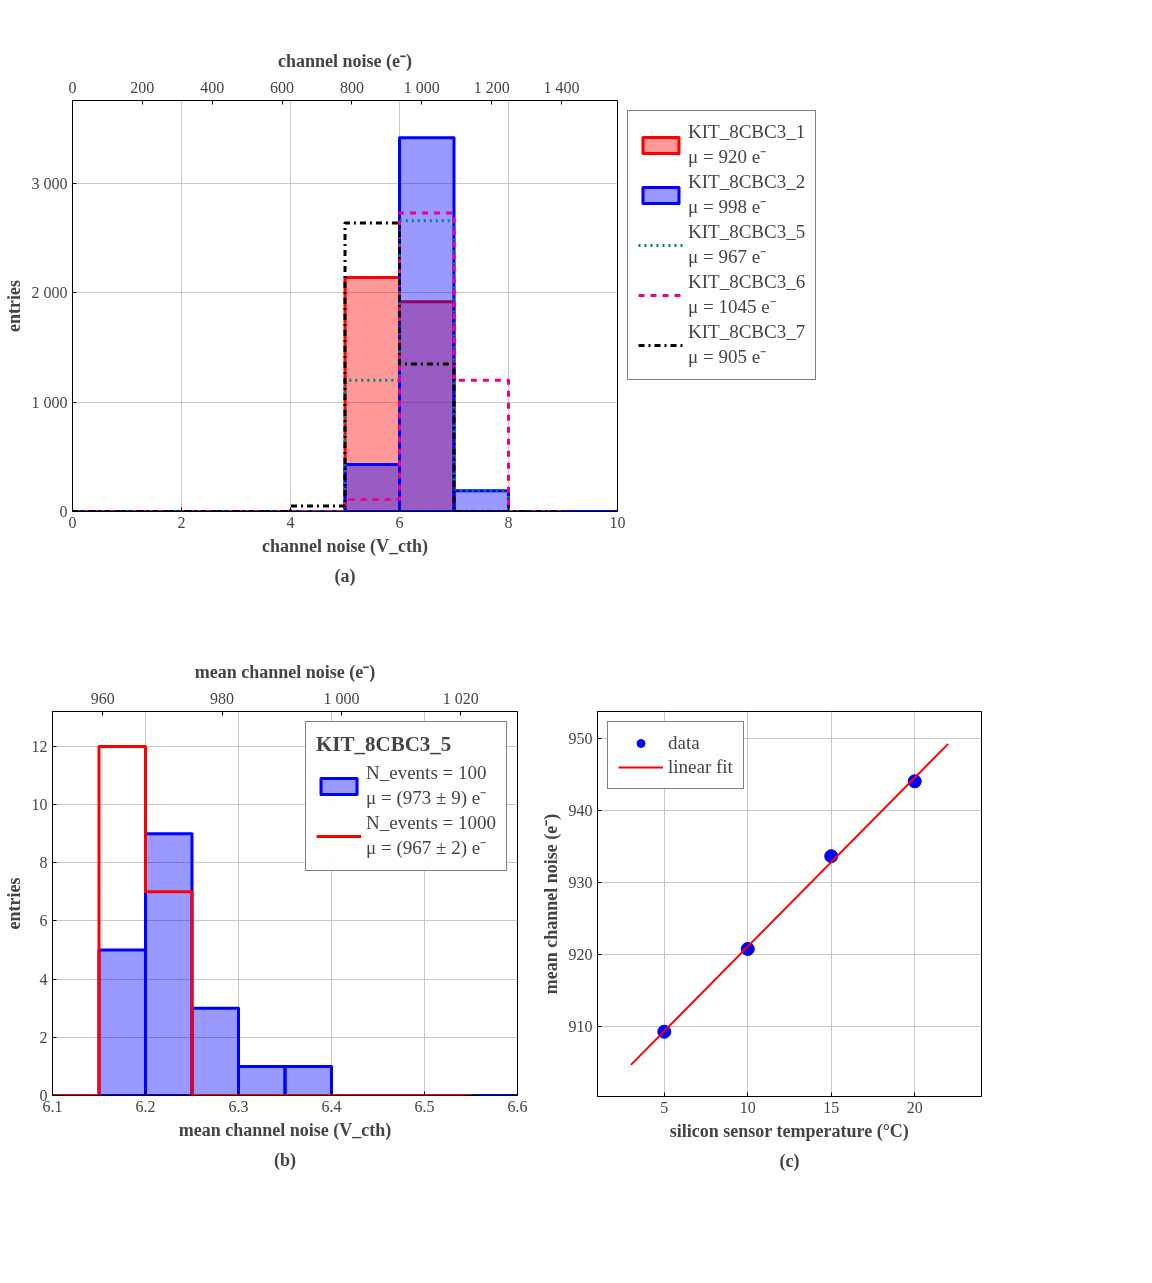 The width and height of the screenshot is (1152, 1283). Describe the element at coordinates (142, 87) in the screenshot. I see `x2-tick-label: 200` at that location.